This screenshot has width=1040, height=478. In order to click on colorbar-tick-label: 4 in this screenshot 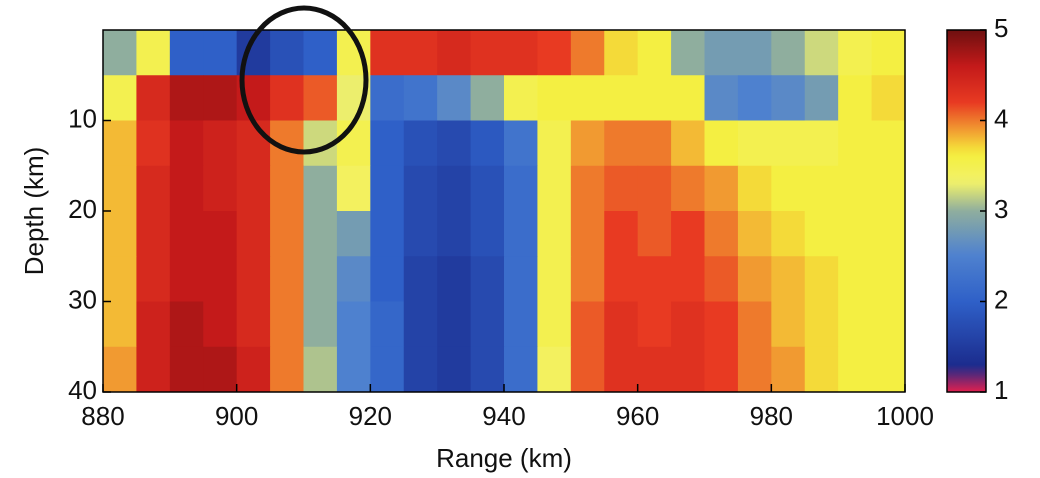, I will do `click(1001, 118)`.